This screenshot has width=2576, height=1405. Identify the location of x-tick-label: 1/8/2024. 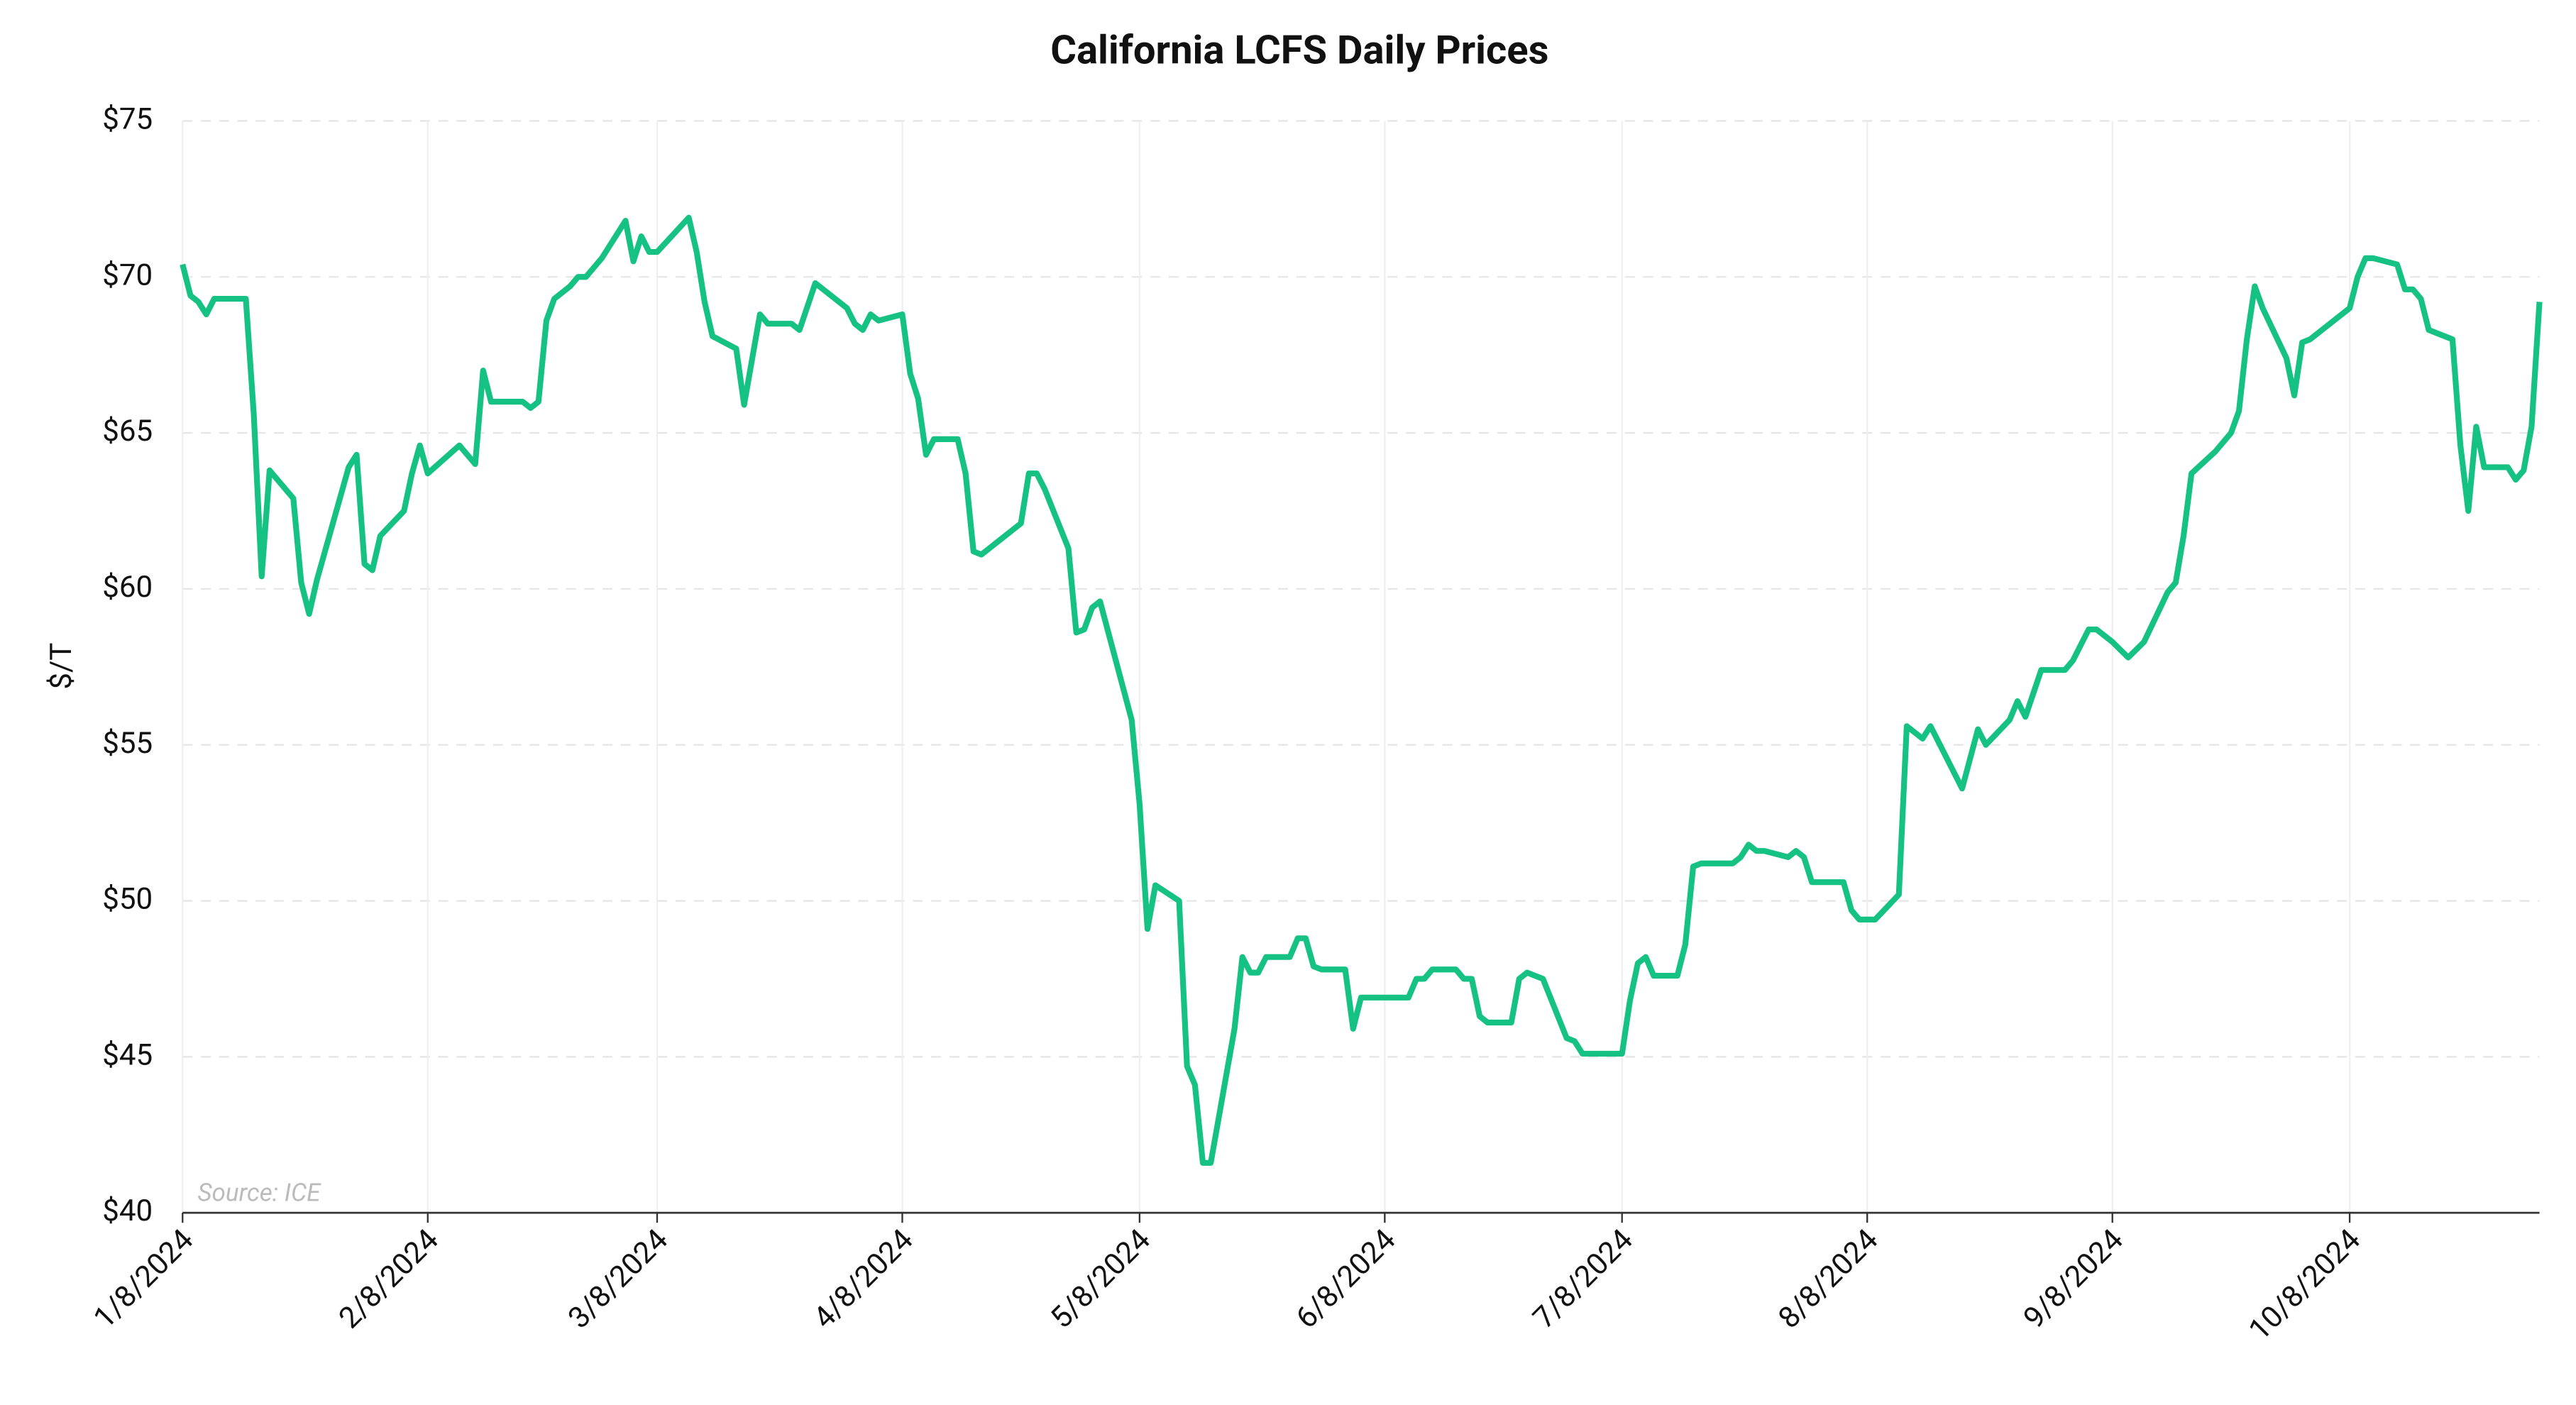
(144, 1279).